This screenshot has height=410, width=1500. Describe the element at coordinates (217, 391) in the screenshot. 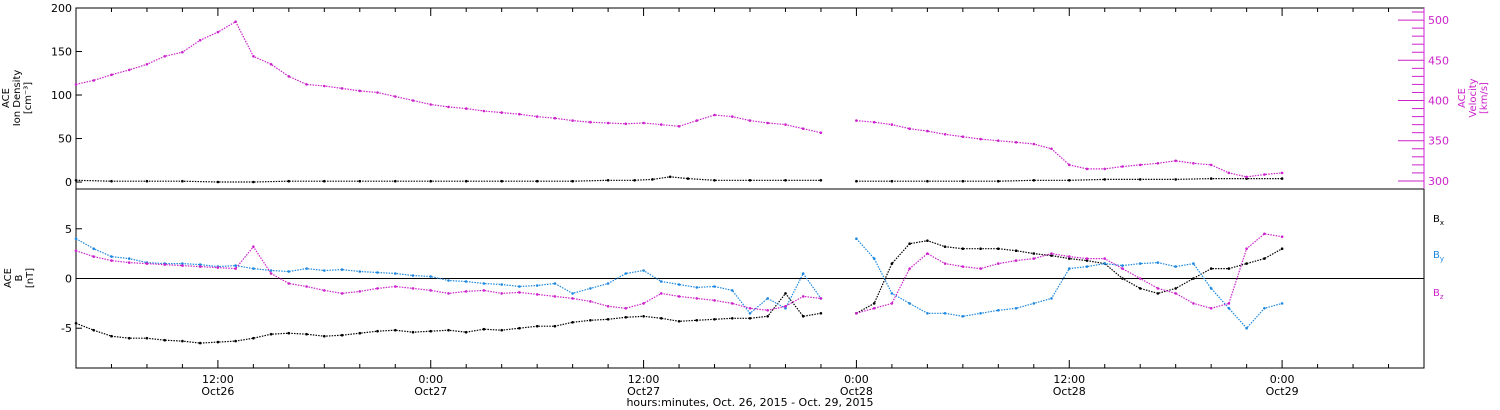

I see `x-tick-date: Oct26` at that location.